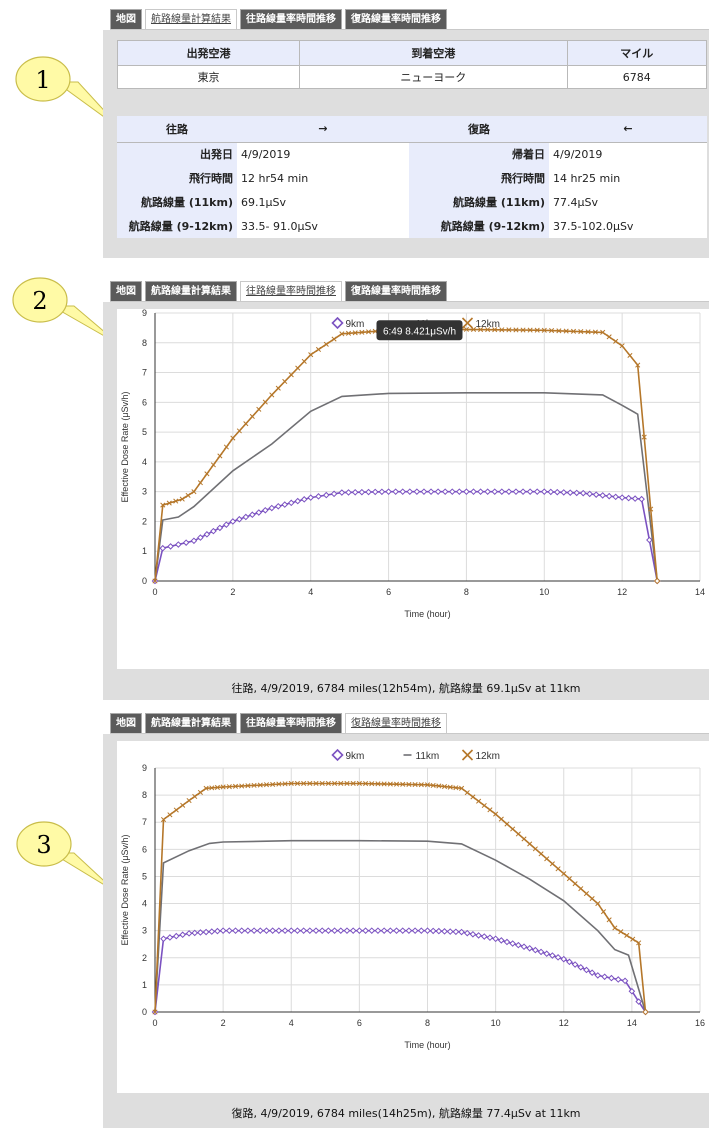 Image resolution: width=709 pixels, height=1128 pixels. What do you see at coordinates (400, 897) in the screenshot?
I see `series-line-12km` at bounding box center [400, 897].